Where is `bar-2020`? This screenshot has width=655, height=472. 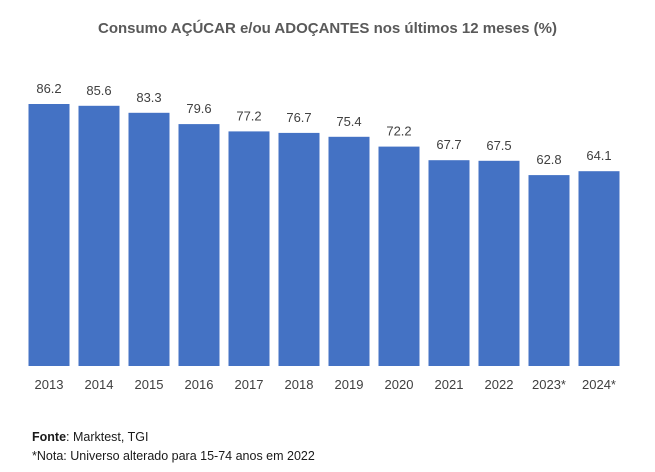
bar-2020 is located at coordinates (399, 256).